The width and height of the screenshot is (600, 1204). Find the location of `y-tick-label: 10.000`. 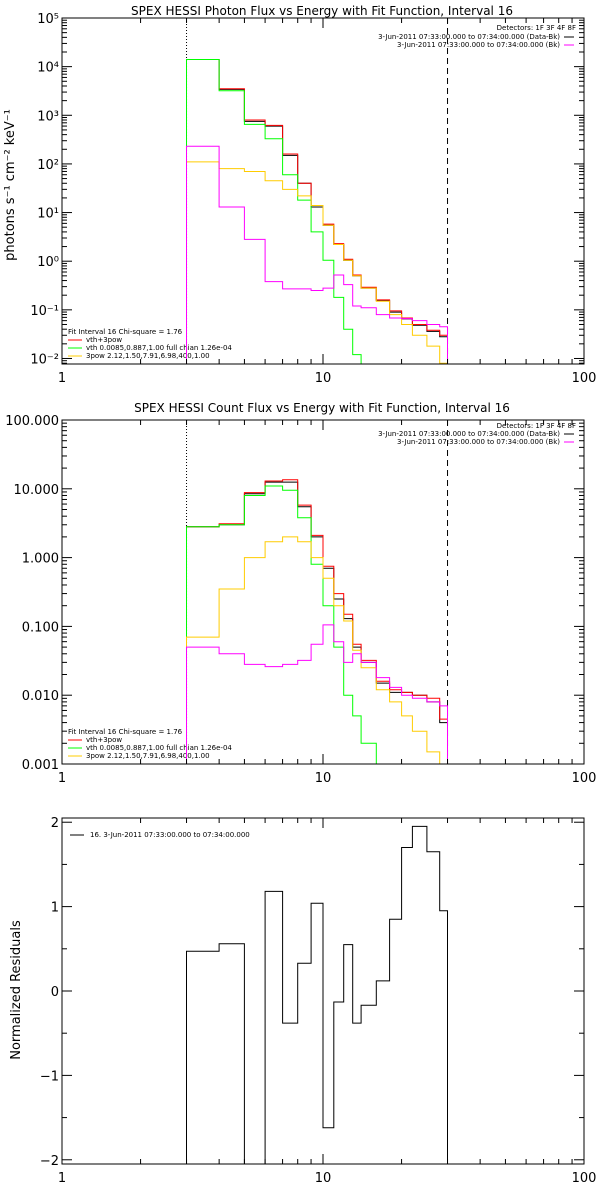

y-tick-label: 10.000 is located at coordinates (37, 490).